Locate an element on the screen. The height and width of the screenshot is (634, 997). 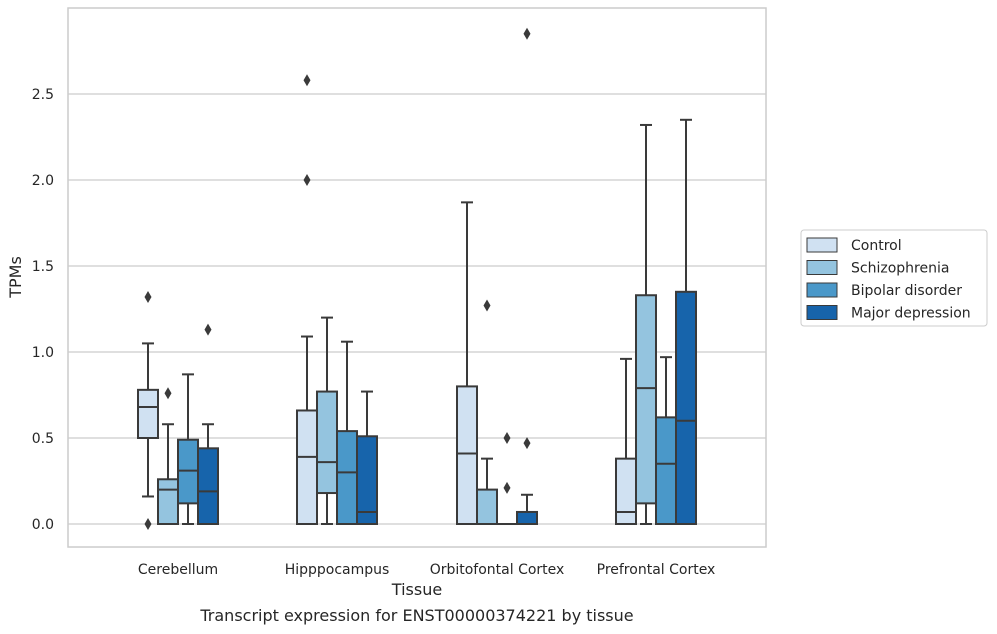
legend-label: Control is located at coordinates (876, 246).